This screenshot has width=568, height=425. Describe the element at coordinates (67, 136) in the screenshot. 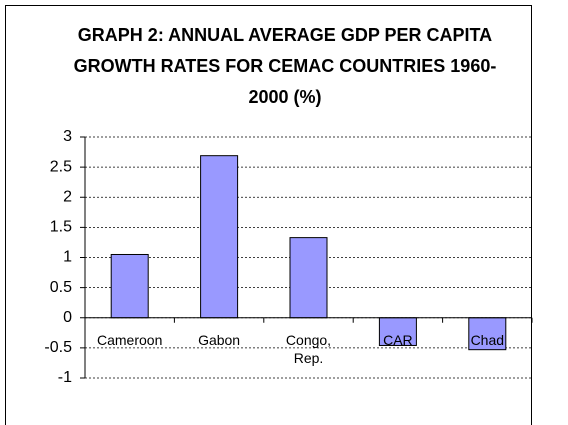

I see `y-tick-label: 3` at that location.